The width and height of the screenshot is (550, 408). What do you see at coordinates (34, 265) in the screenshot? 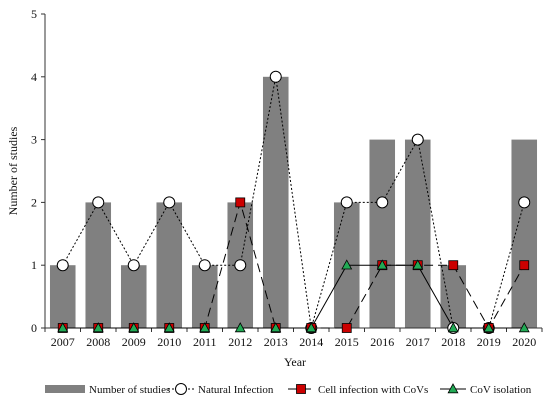
I see `y-tick-label: 1` at bounding box center [34, 265].